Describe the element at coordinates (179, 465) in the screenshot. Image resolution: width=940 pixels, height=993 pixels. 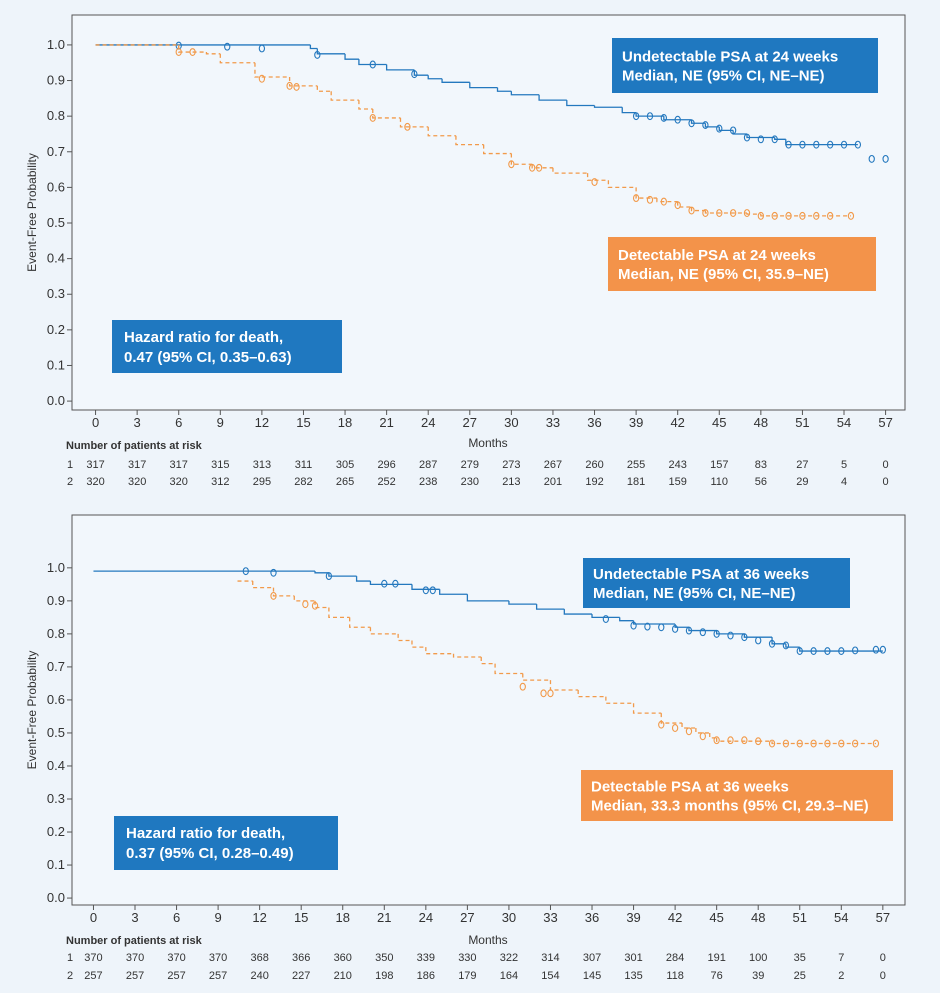
I see `risk-count: 317` at that location.